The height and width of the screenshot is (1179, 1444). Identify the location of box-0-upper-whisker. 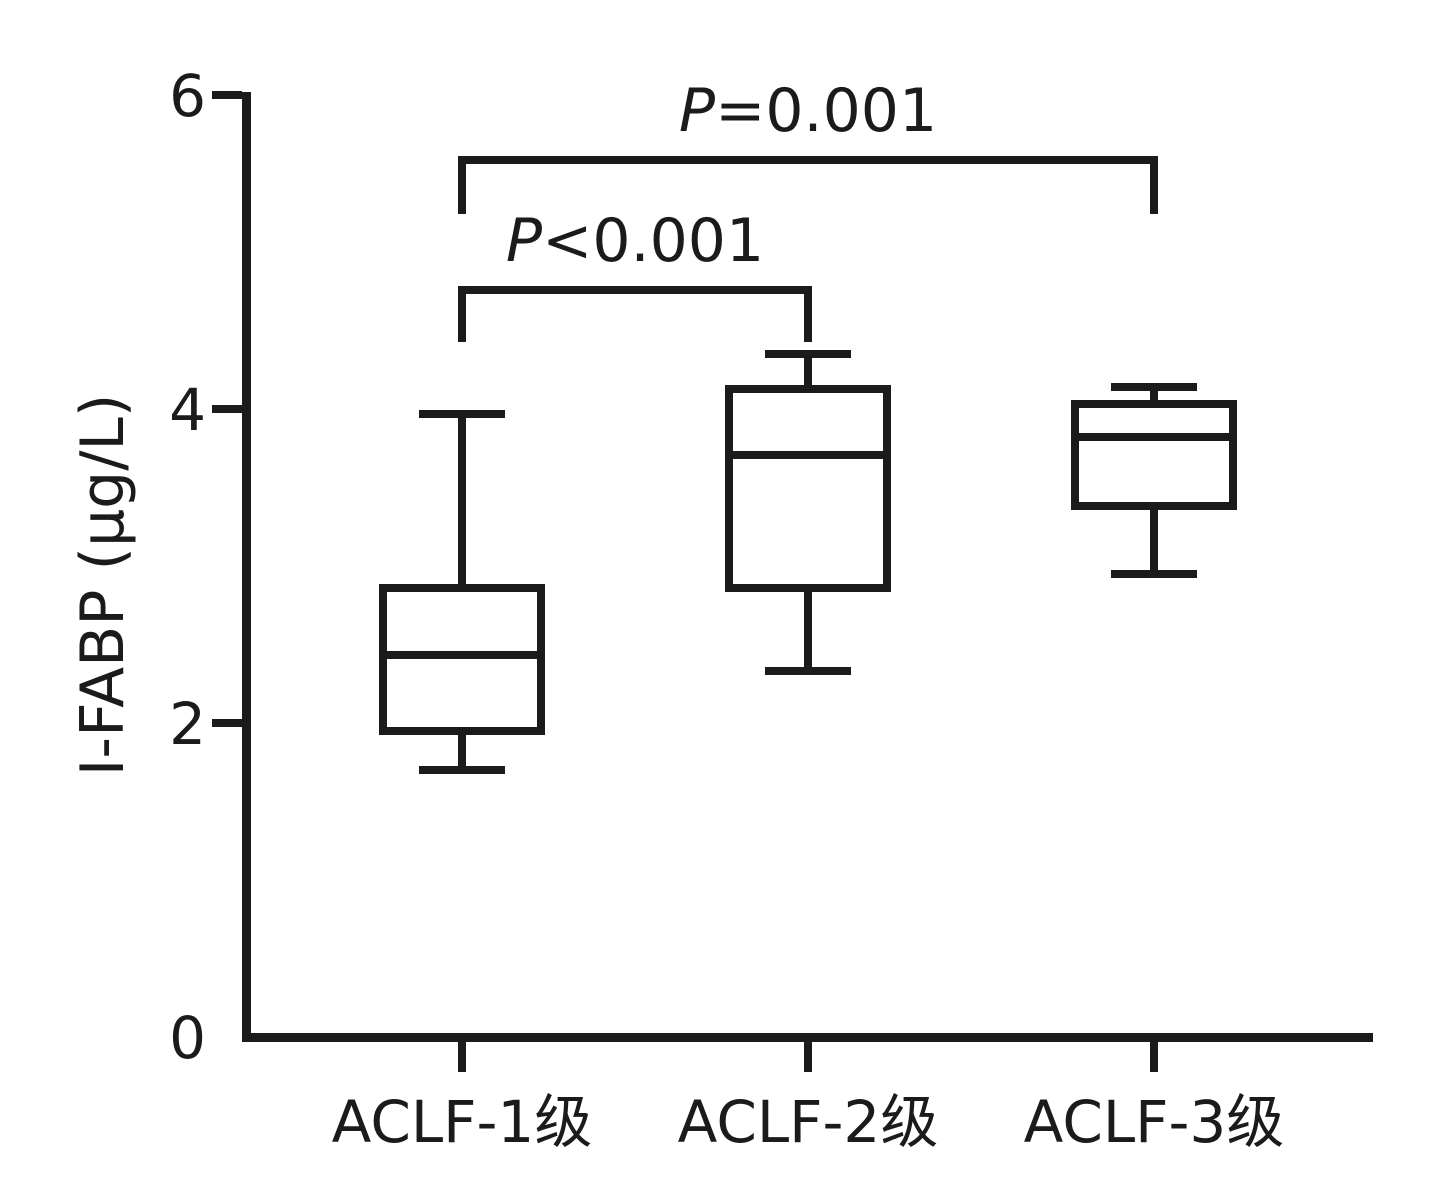
(462, 500).